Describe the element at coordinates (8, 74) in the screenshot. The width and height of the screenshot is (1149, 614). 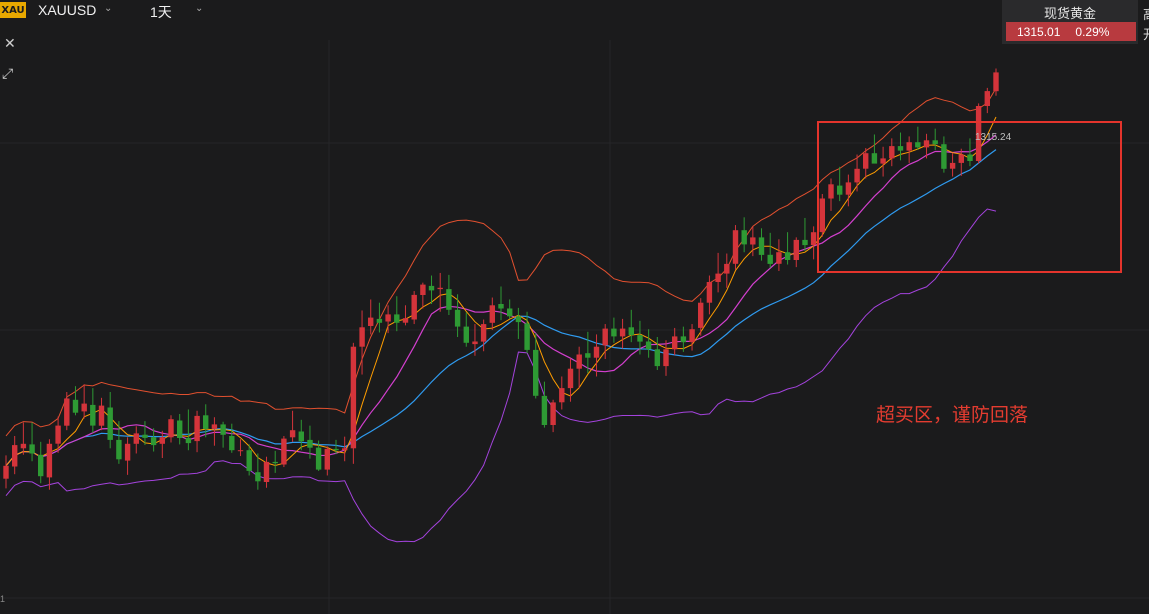
I see `expand-icon: ⤢` at that location.